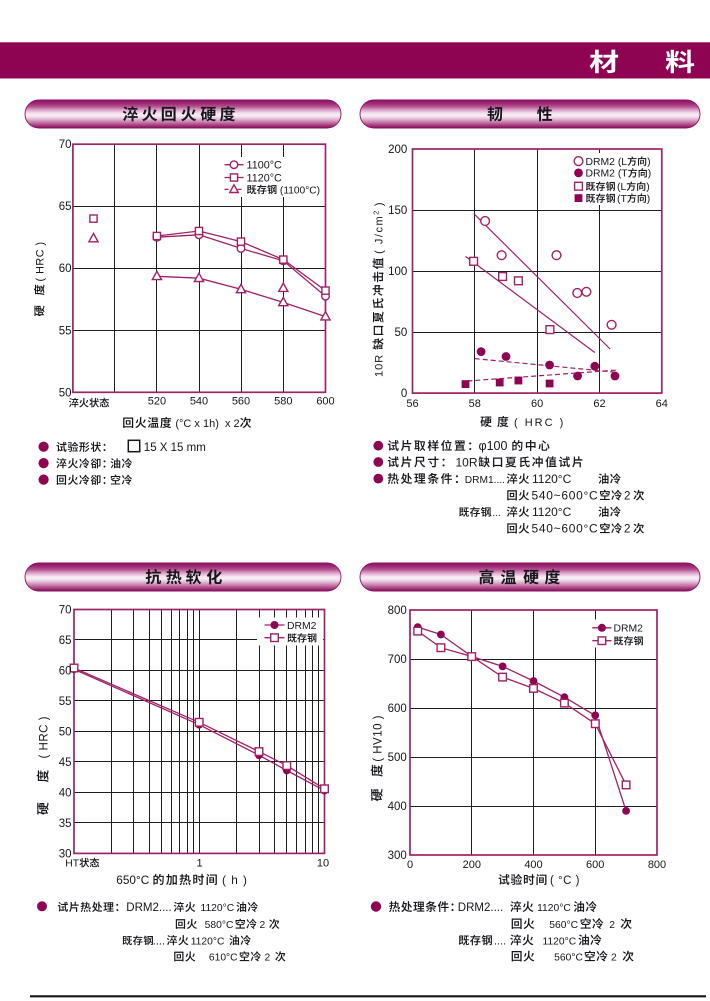 The height and width of the screenshot is (1001, 710). I want to click on svg-text: 15 X 15 mm, so click(175, 448).